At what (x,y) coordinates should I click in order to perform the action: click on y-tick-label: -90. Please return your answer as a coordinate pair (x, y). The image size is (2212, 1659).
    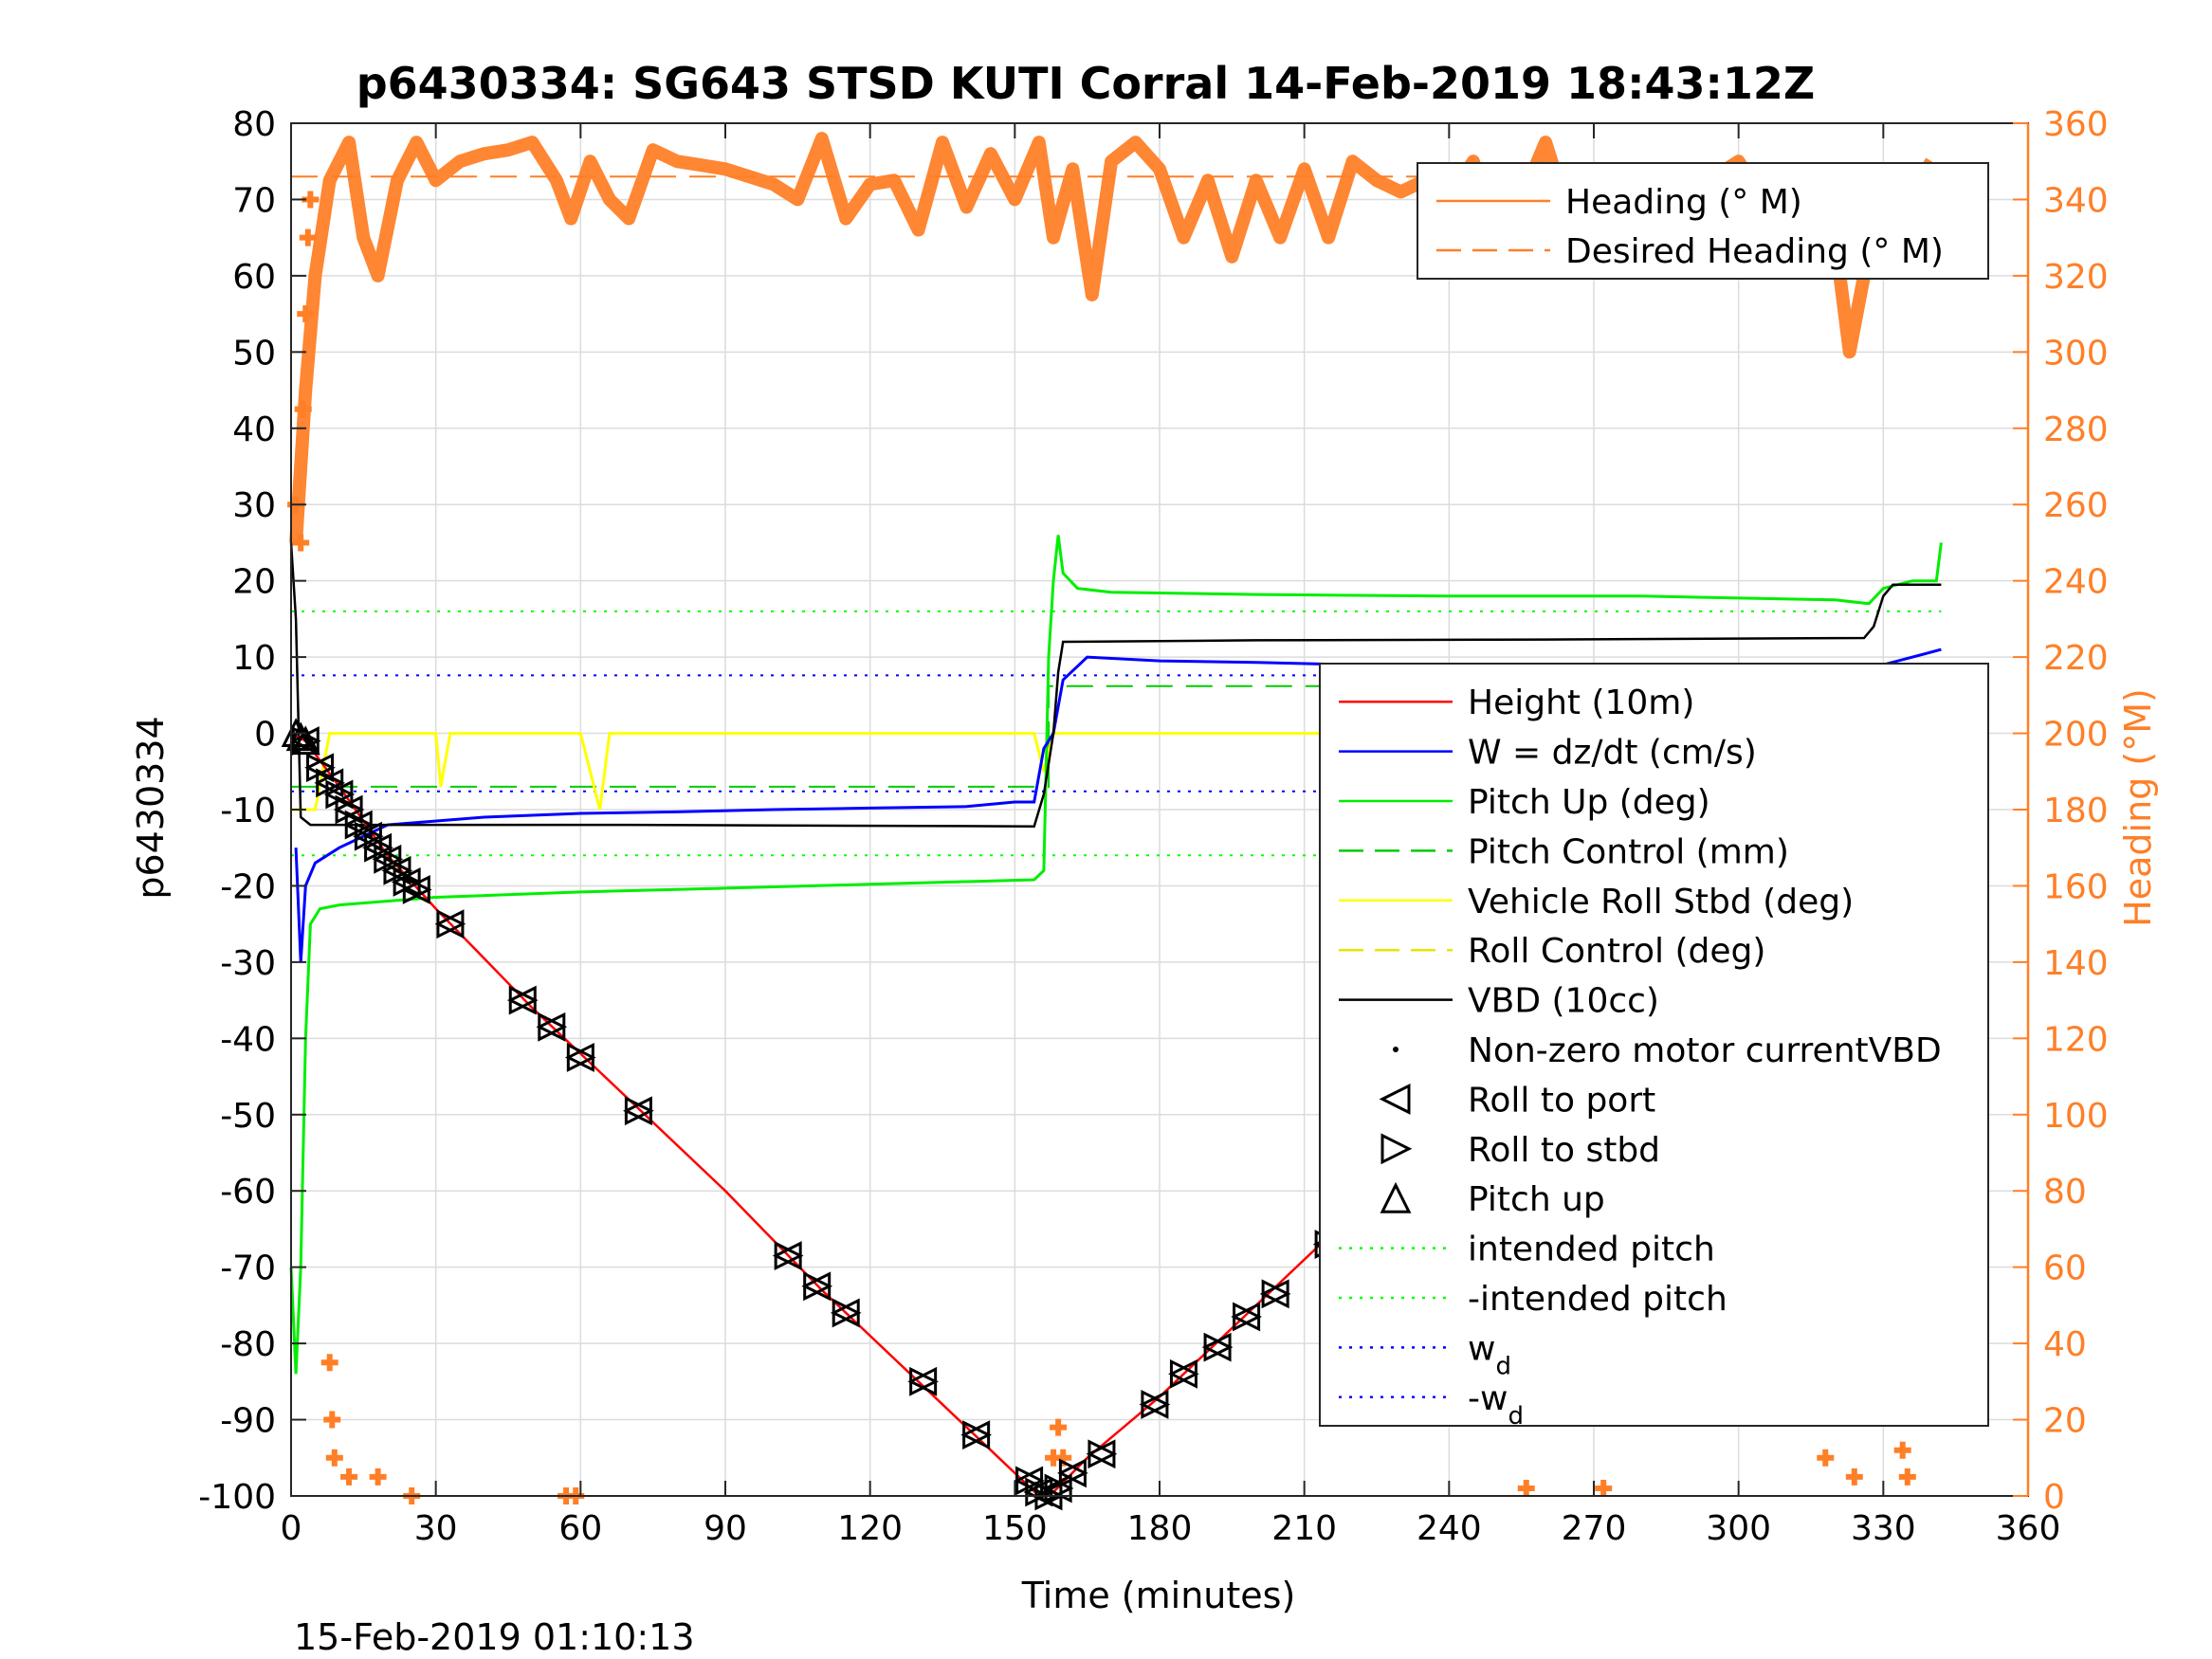
    Looking at the image, I should click on (248, 1421).